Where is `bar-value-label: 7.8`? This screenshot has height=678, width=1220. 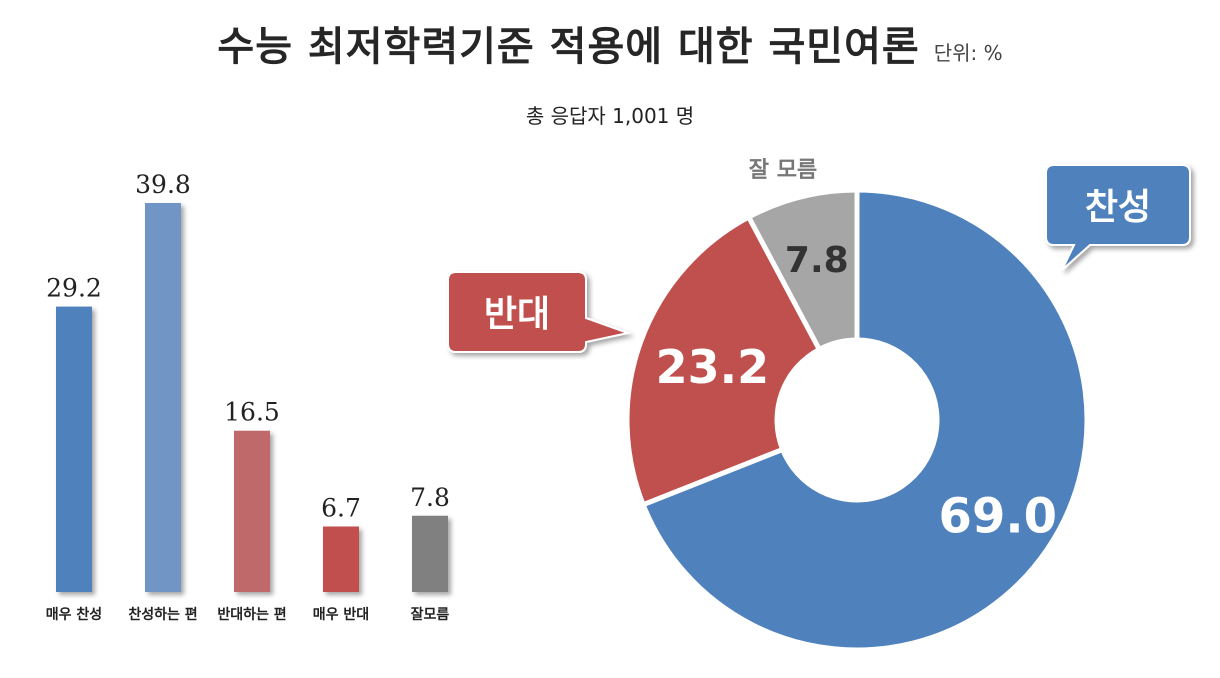
bar-value-label: 7.8 is located at coordinates (430, 497).